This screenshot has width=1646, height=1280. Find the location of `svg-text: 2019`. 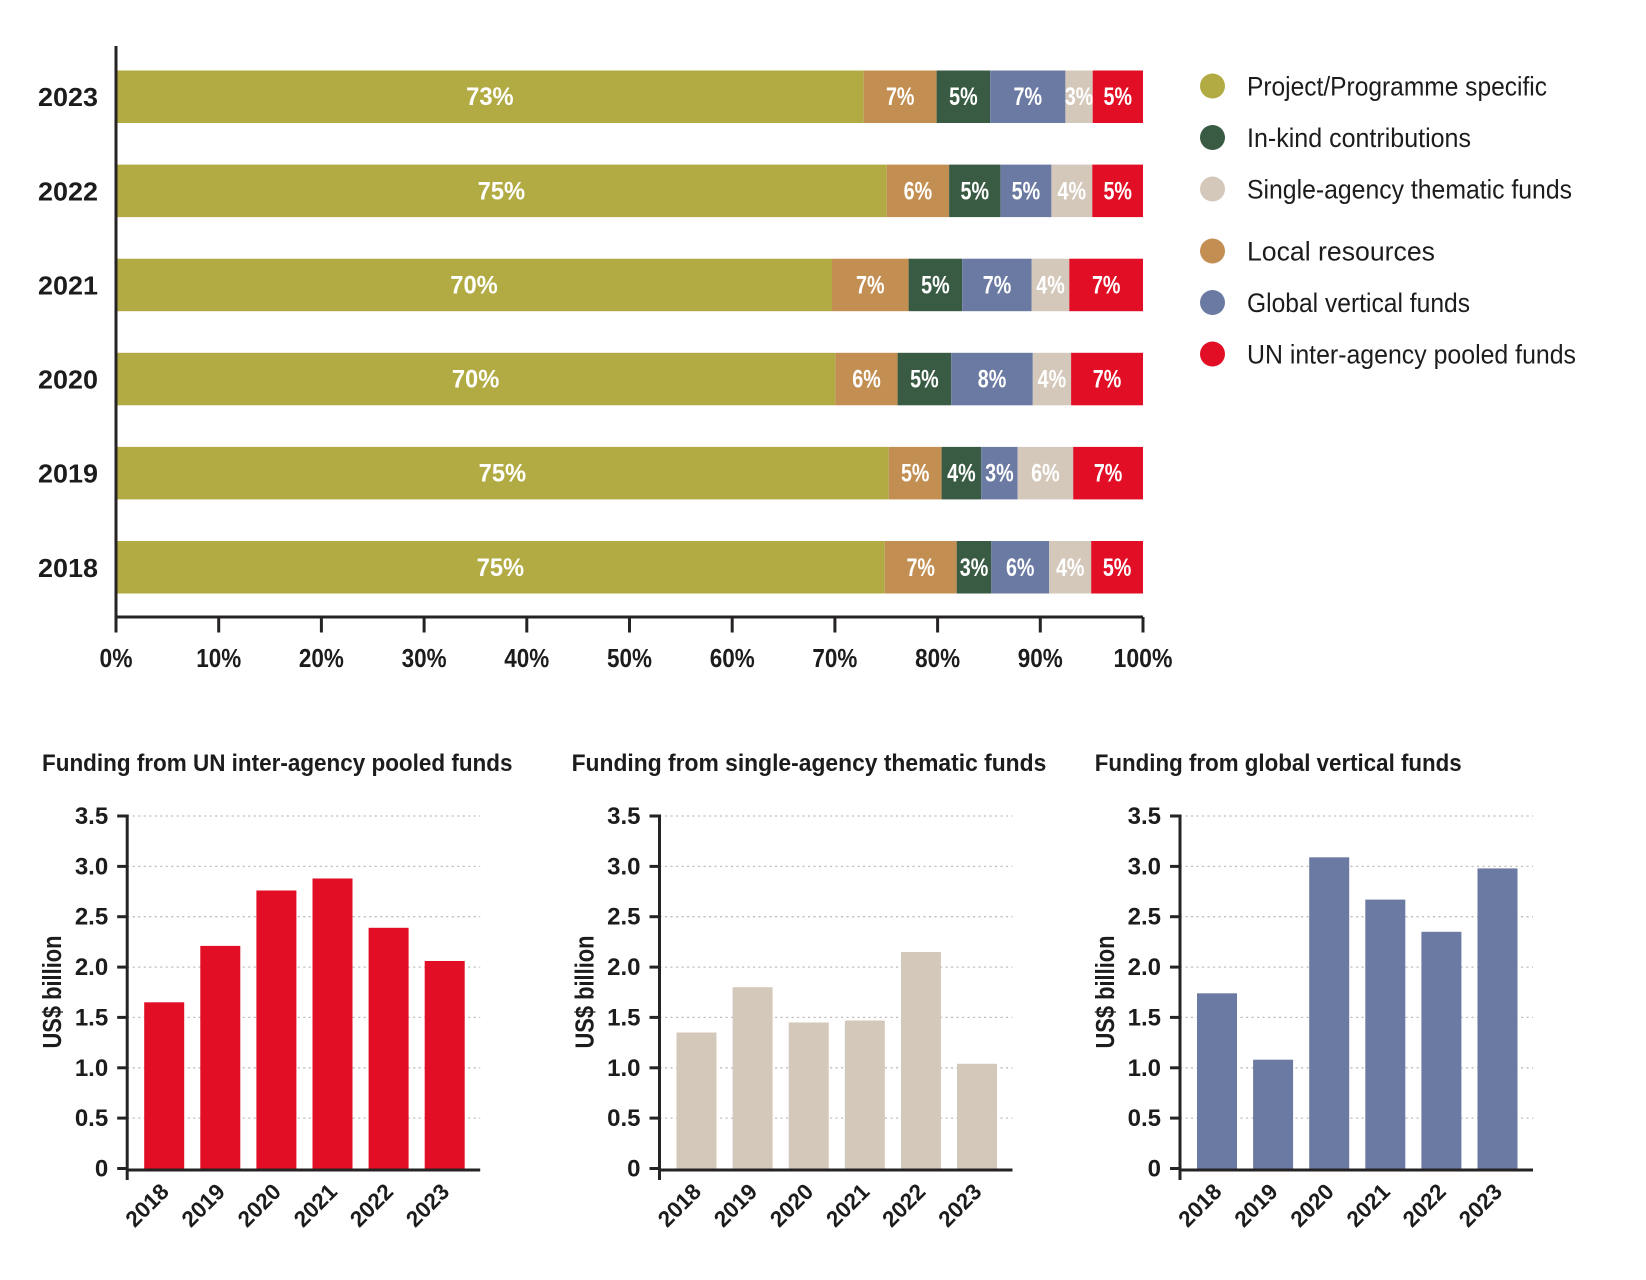

svg-text: 2019 is located at coordinates (68, 474).